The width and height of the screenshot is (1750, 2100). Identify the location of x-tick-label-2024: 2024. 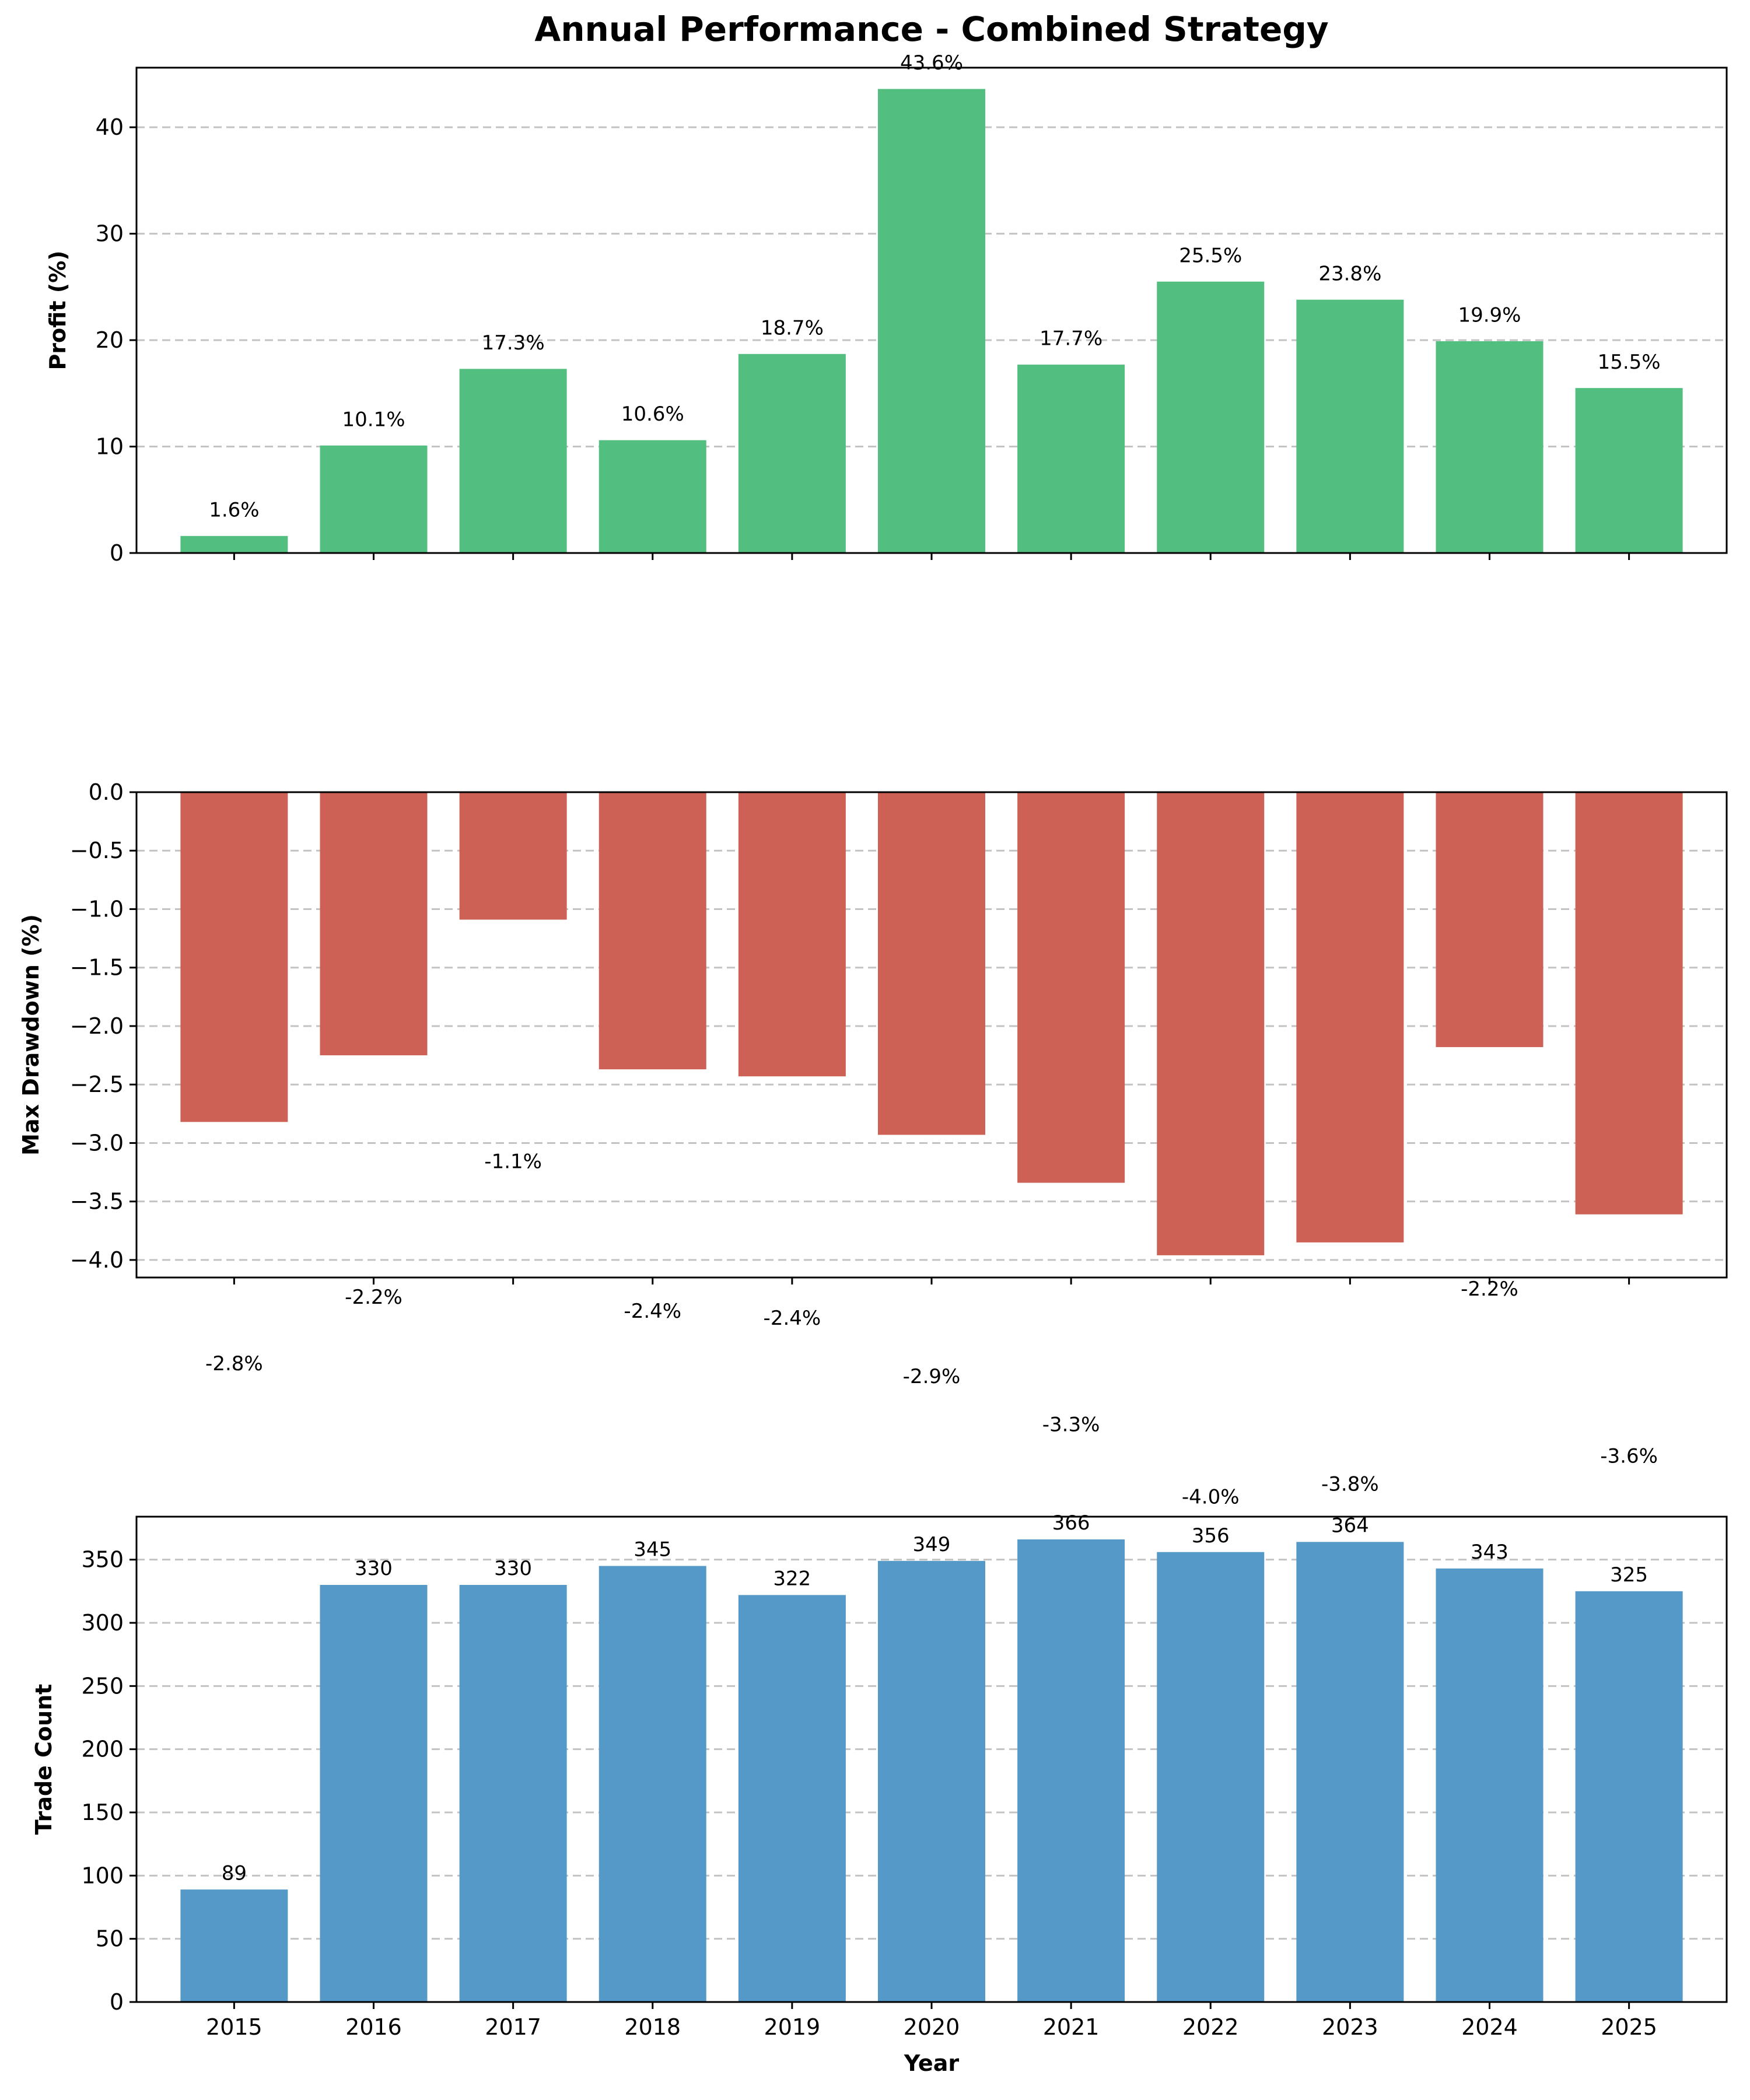
(1489, 2027).